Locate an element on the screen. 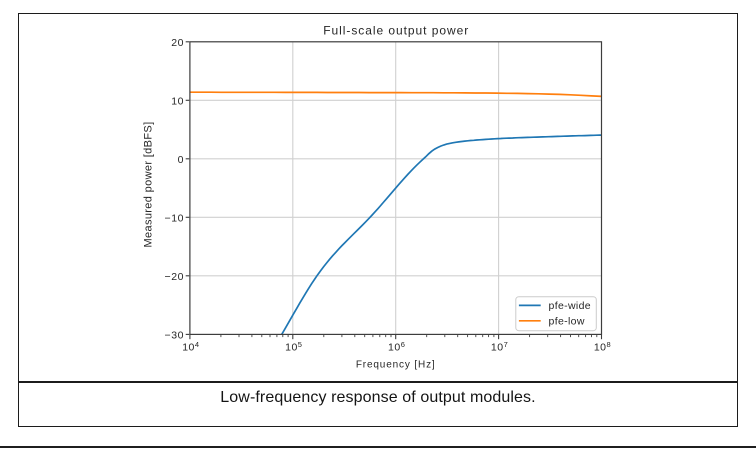 The image size is (756, 451). svg-text: 10⁸ is located at coordinates (602, 346).